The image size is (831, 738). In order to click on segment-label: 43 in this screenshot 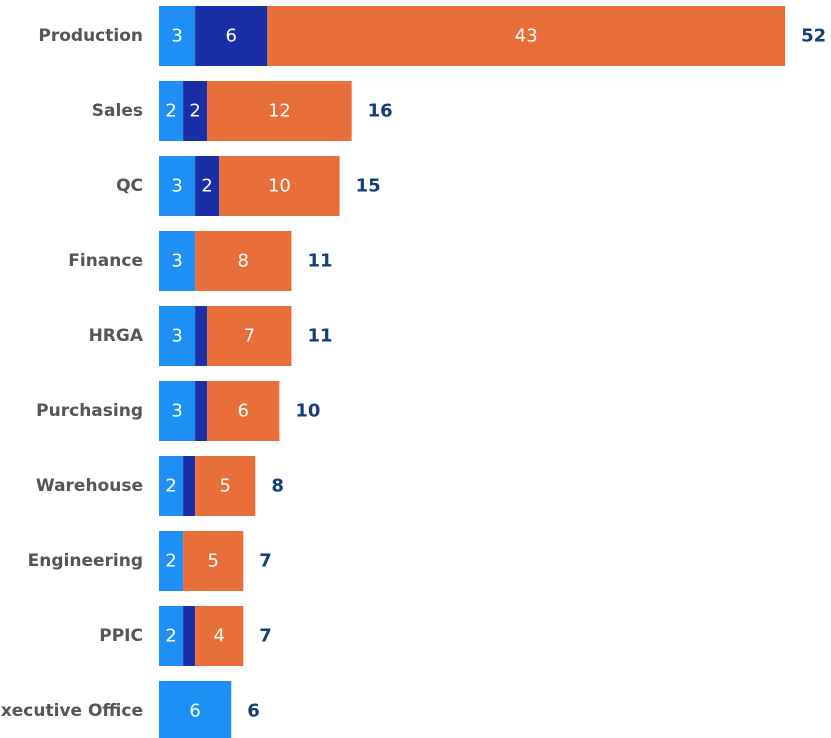, I will do `click(526, 36)`.